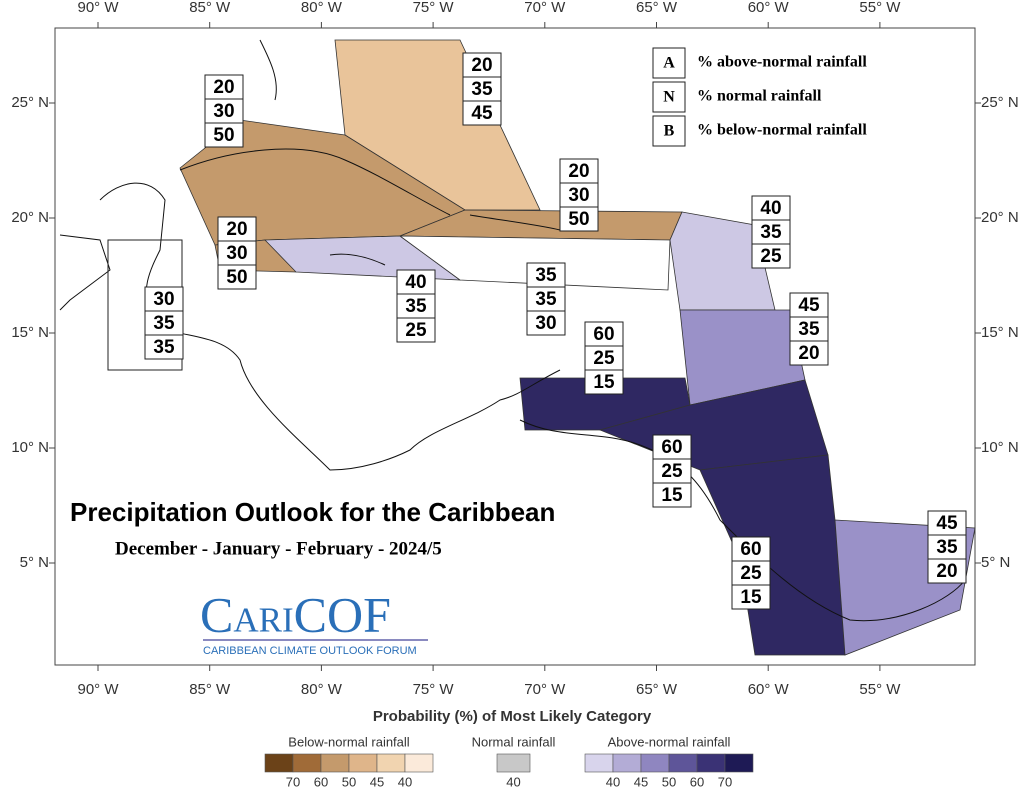 The height and width of the screenshot is (796, 1030). What do you see at coordinates (669, 131) in the screenshot?
I see `key-letter: B` at bounding box center [669, 131].